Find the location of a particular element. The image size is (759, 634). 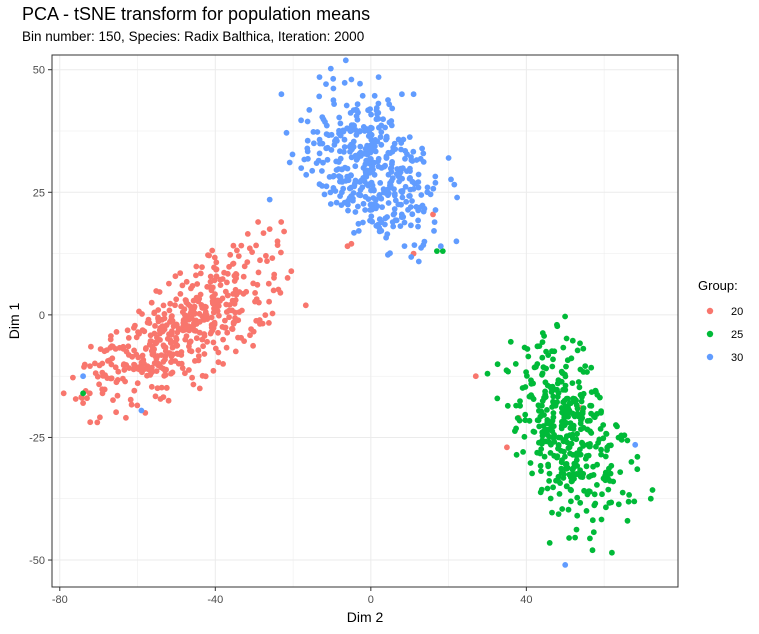

x-axis-title: Dim 2 is located at coordinates (365, 617).